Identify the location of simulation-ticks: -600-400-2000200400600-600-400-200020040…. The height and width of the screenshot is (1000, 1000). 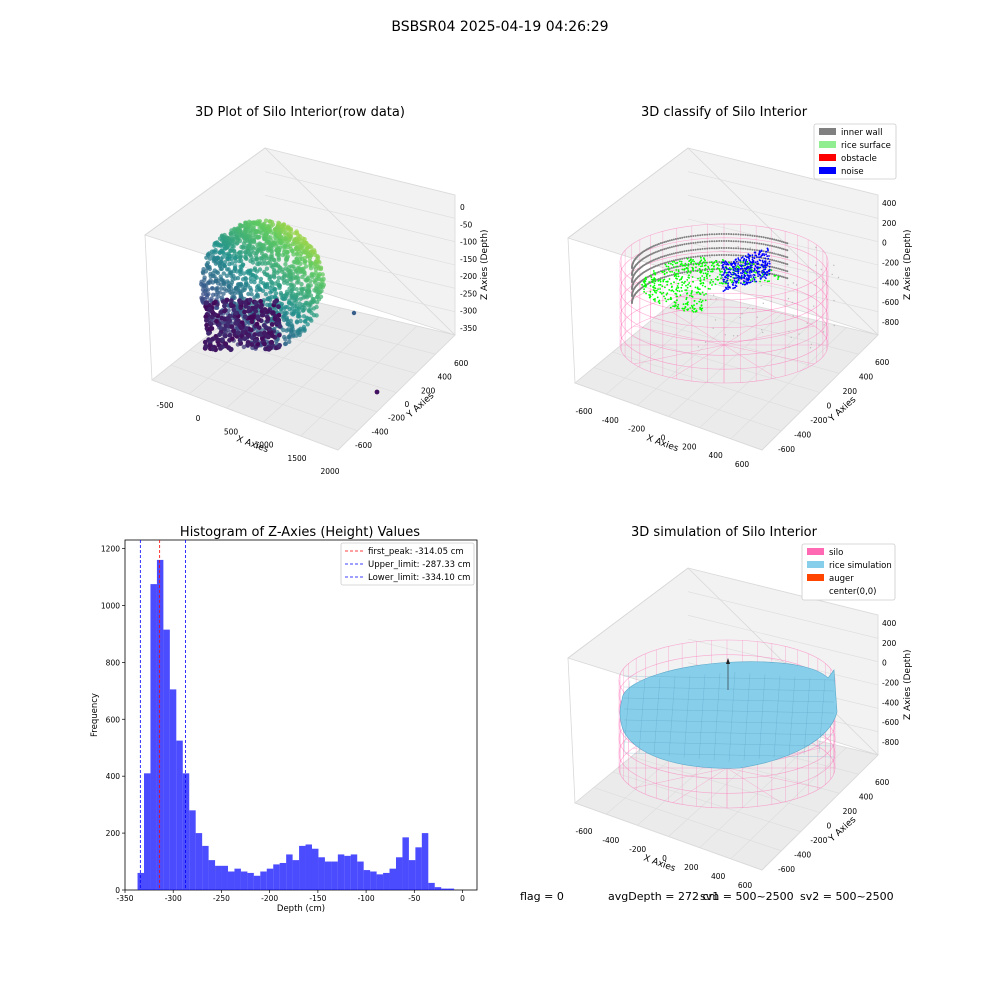
(737, 754).